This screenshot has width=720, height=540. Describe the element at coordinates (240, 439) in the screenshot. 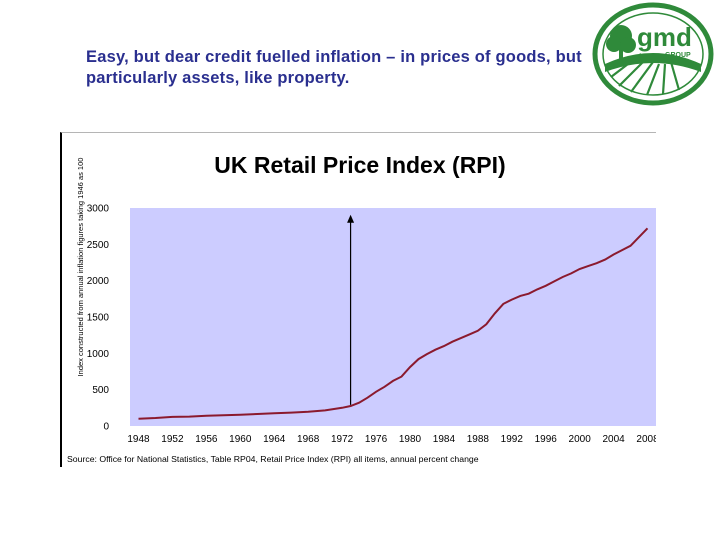

I see `x-tick-label: 1960` at that location.